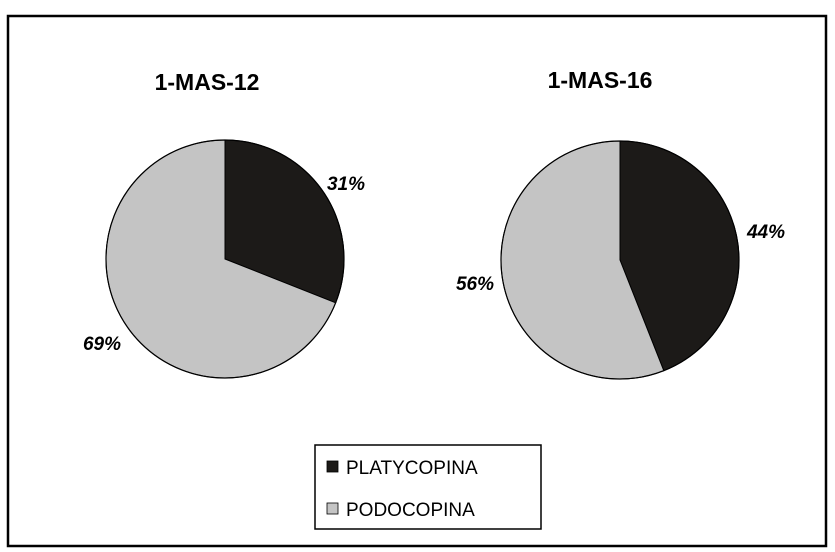 This screenshot has height=552, width=835. What do you see at coordinates (332, 466) in the screenshot?
I see `legend-swatch-platycopina` at bounding box center [332, 466].